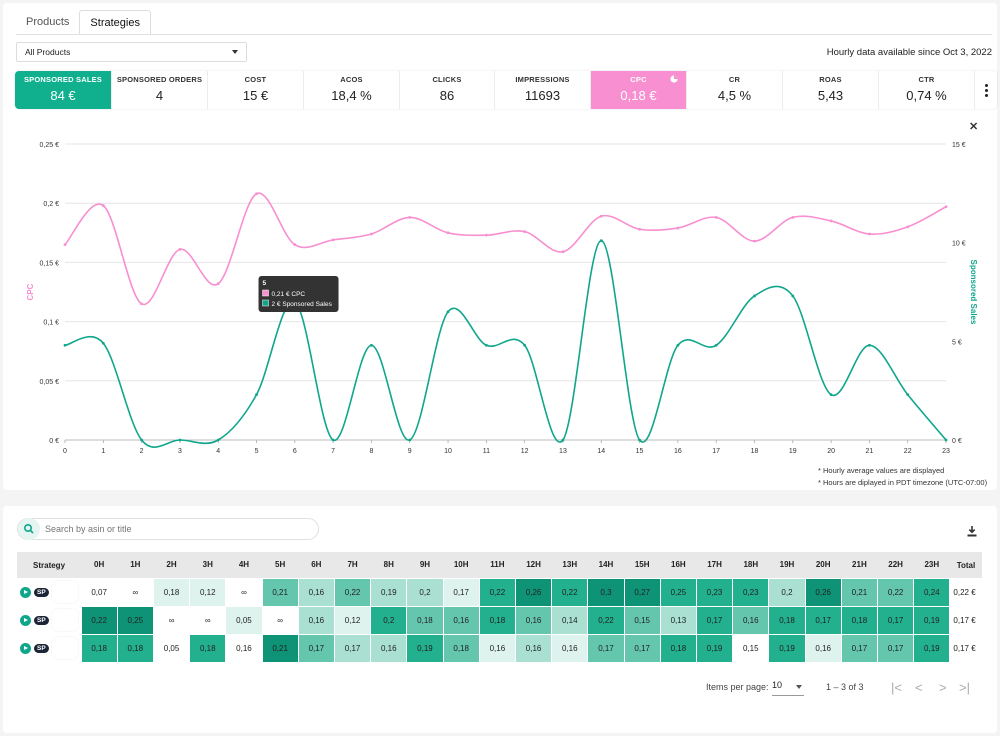 The image size is (1000, 736). What do you see at coordinates (115, 22) in the screenshot?
I see `tab-strategies: Strategies` at bounding box center [115, 22].